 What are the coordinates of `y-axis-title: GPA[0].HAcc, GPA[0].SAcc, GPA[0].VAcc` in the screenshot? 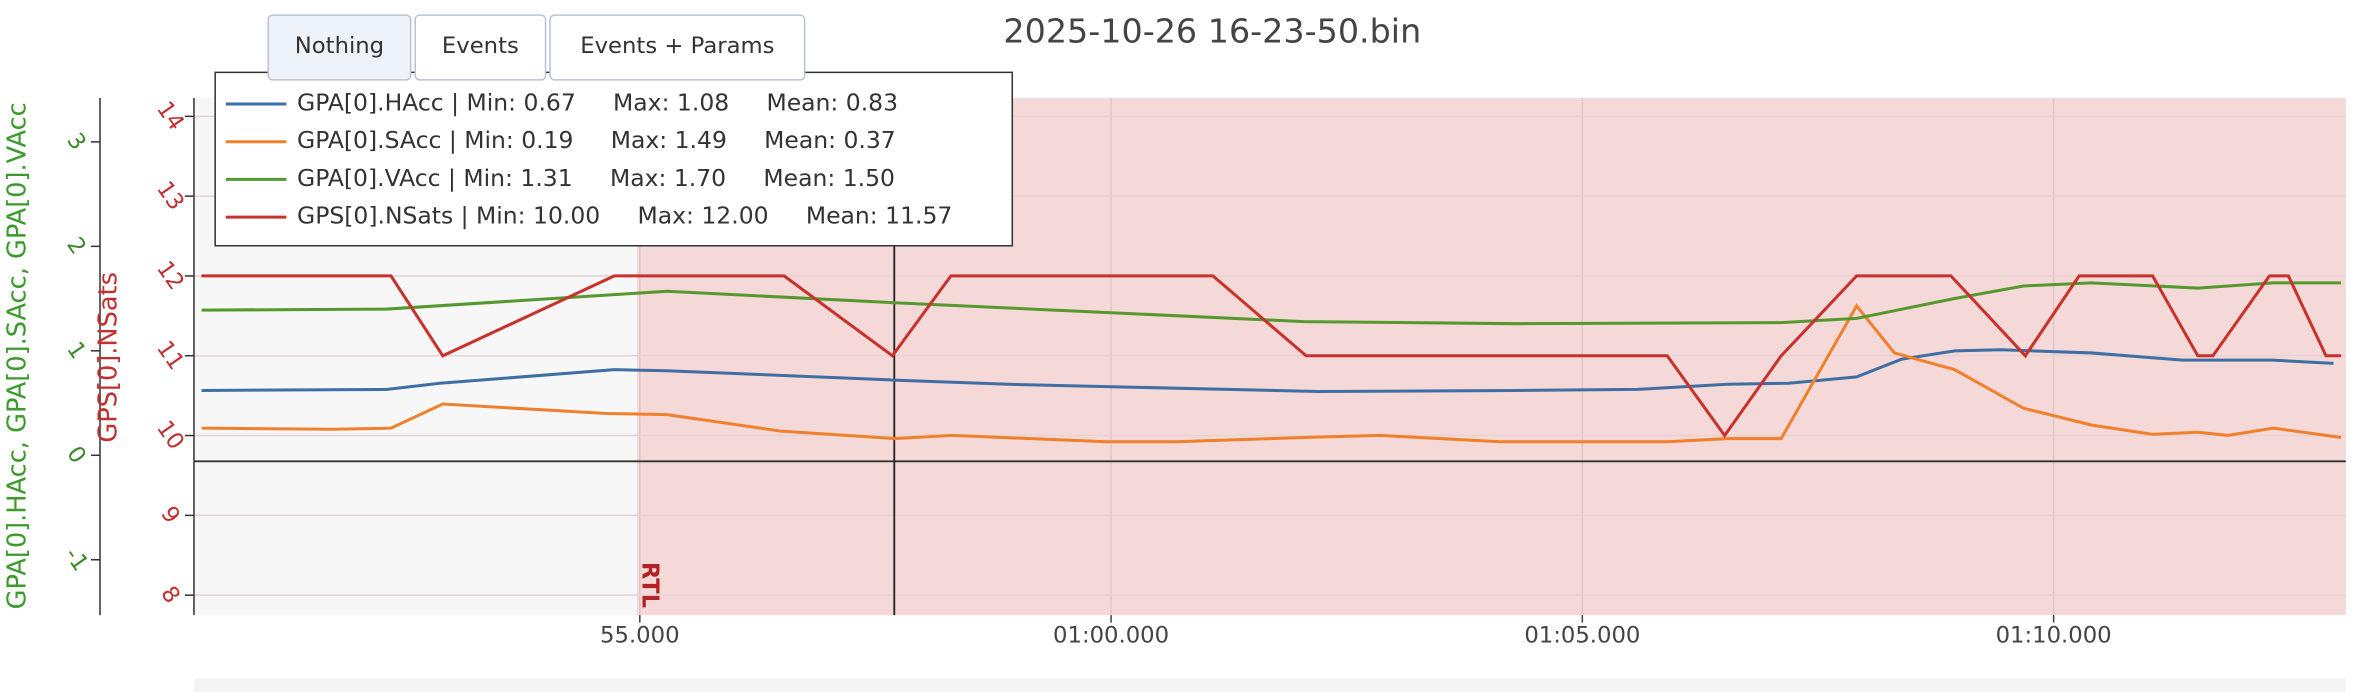 It's located at (18, 355).